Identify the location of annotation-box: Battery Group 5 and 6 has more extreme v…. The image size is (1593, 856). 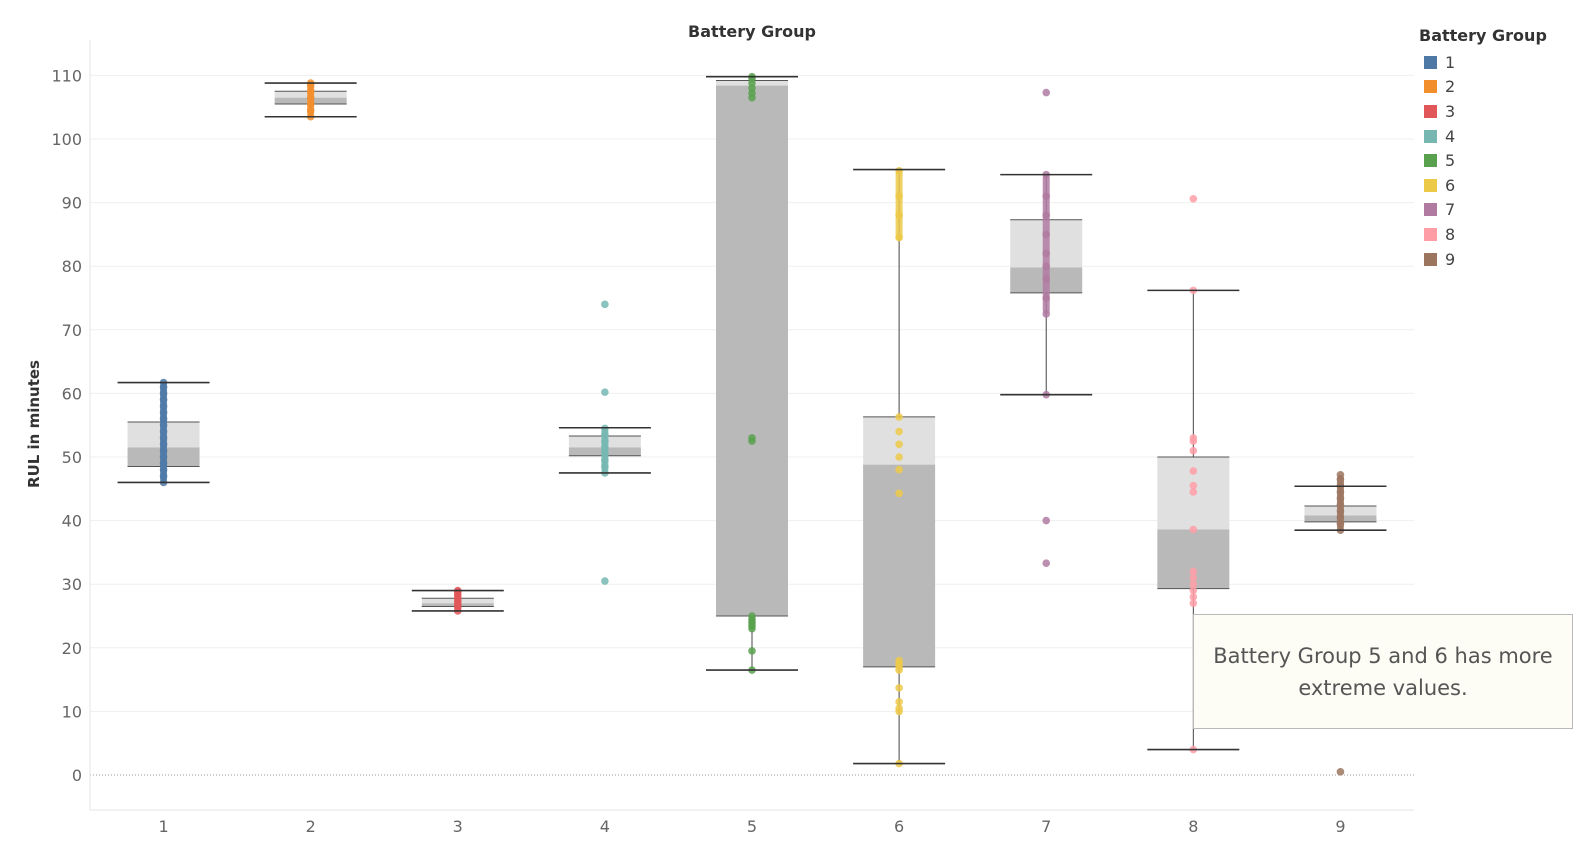
(1383, 671).